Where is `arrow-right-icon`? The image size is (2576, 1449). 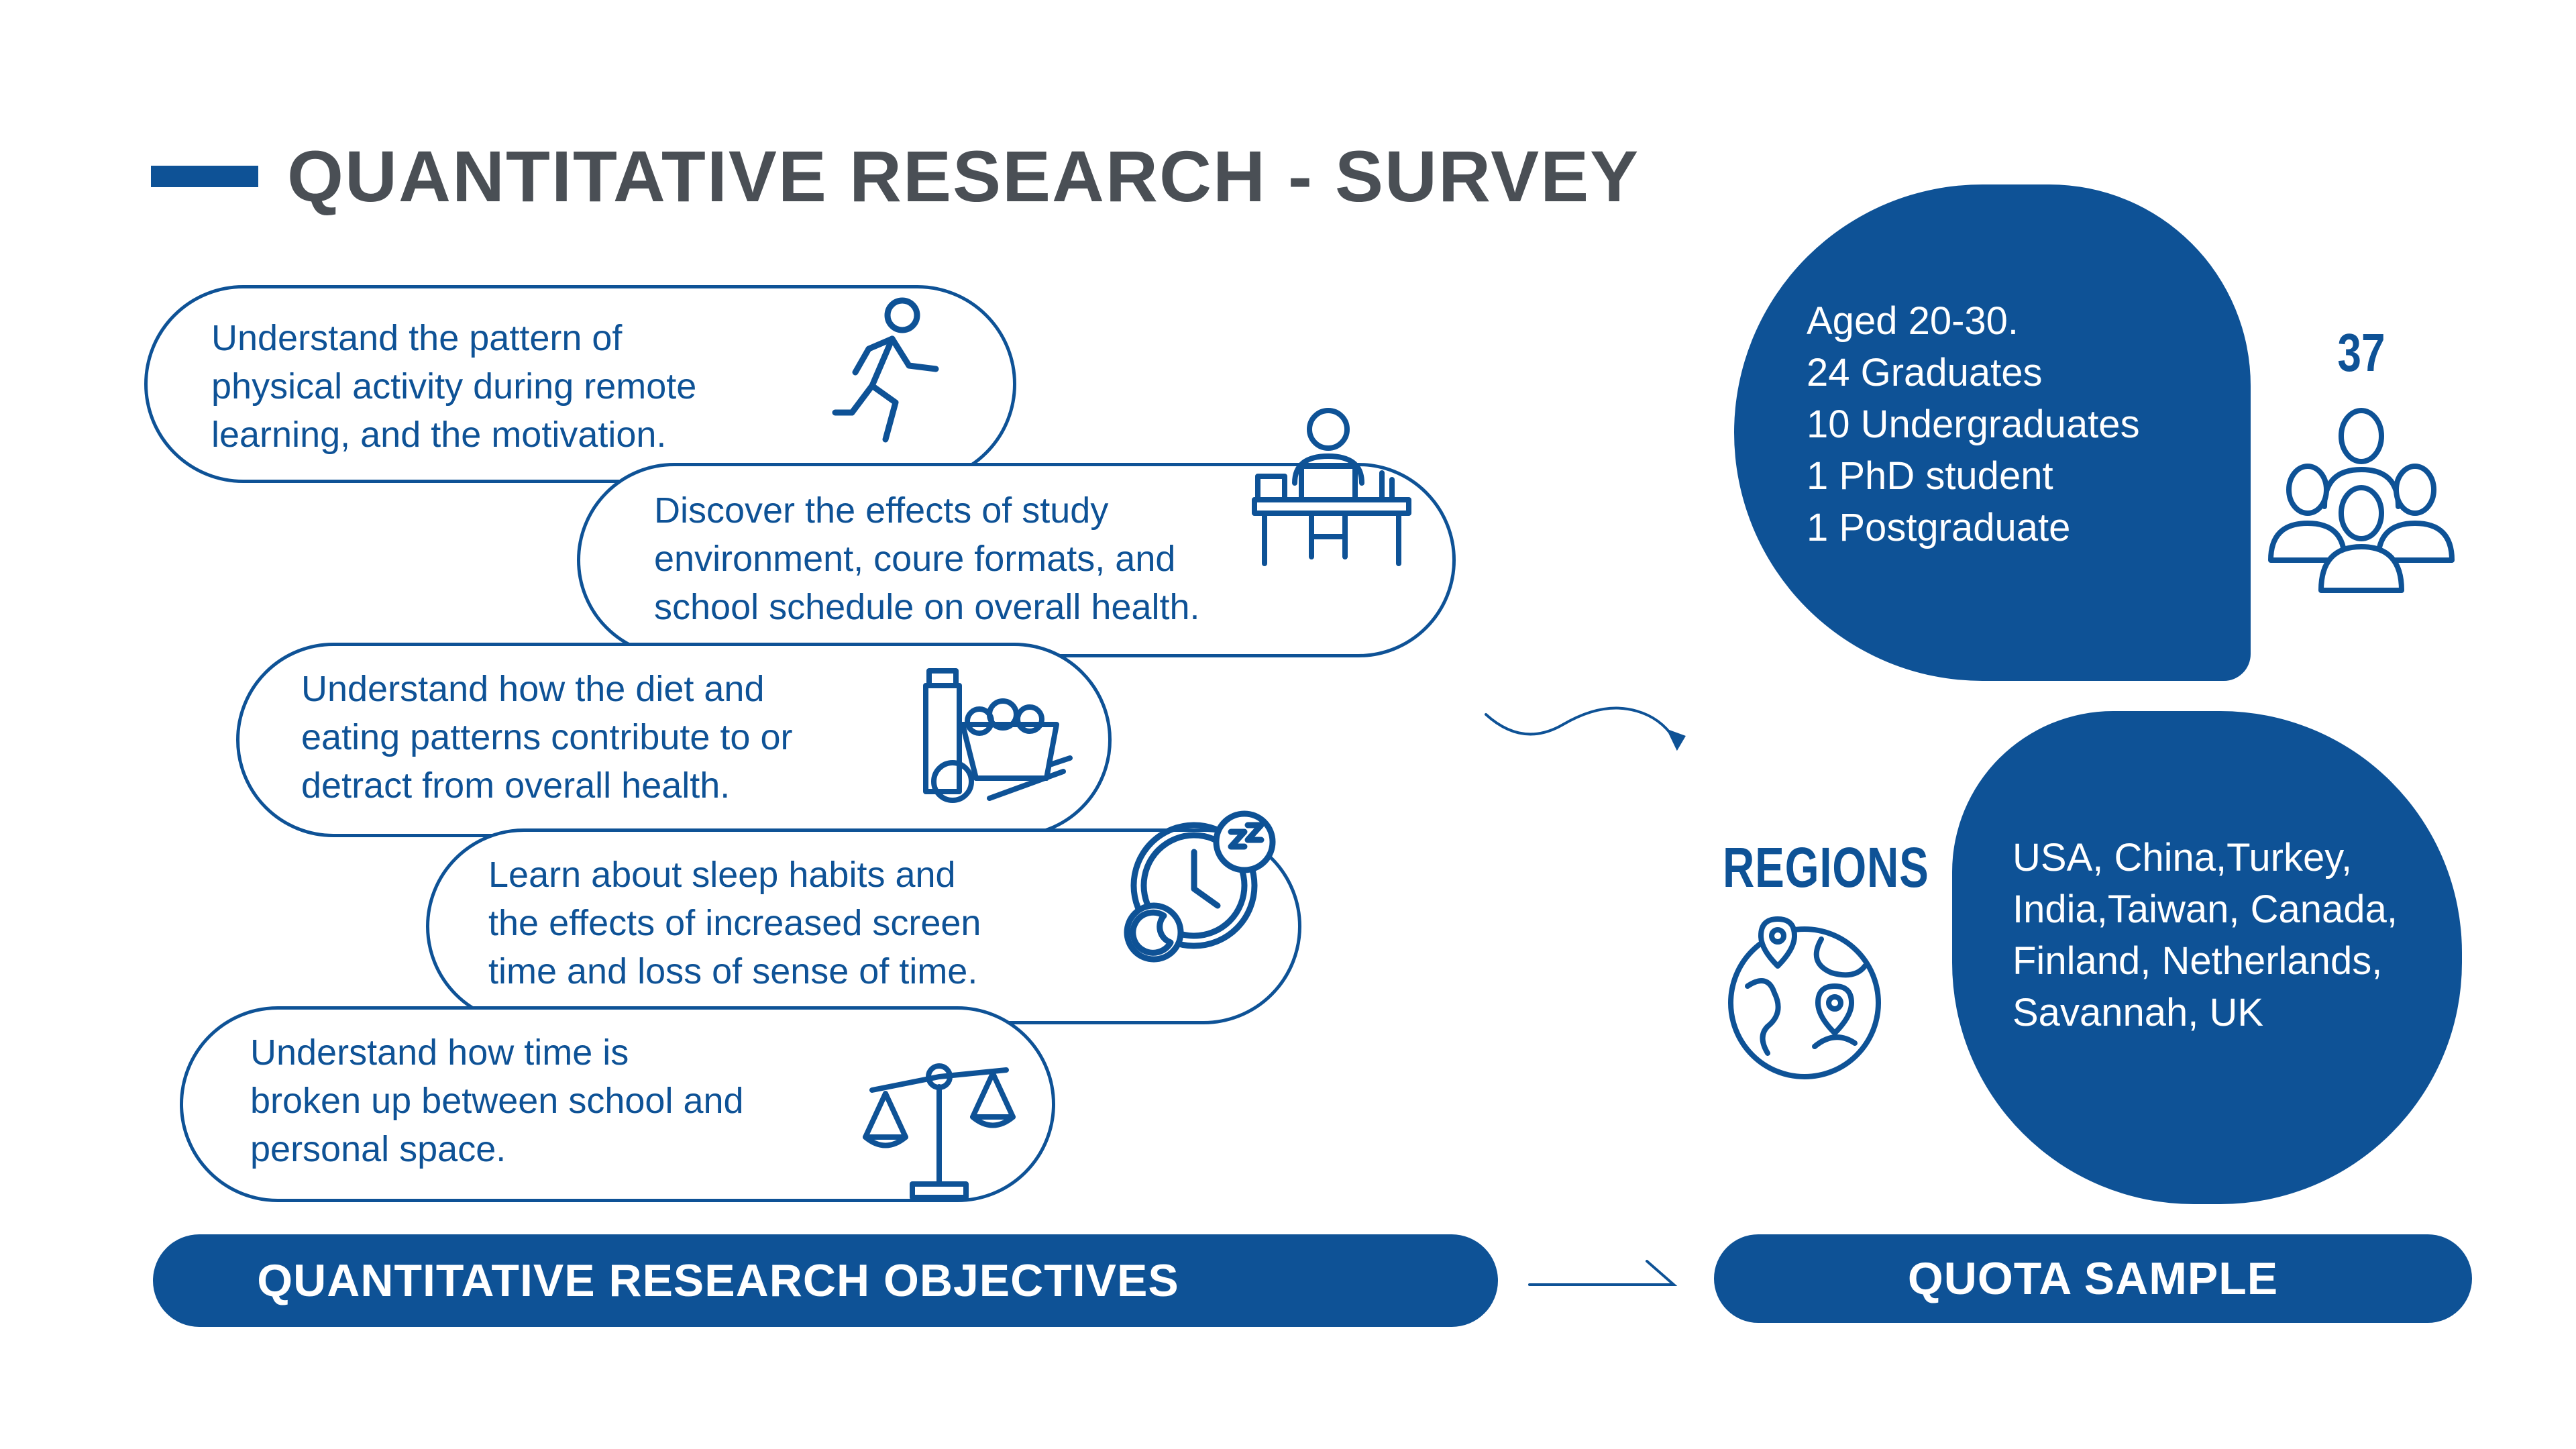
arrow-right-icon is located at coordinates (1603, 1274).